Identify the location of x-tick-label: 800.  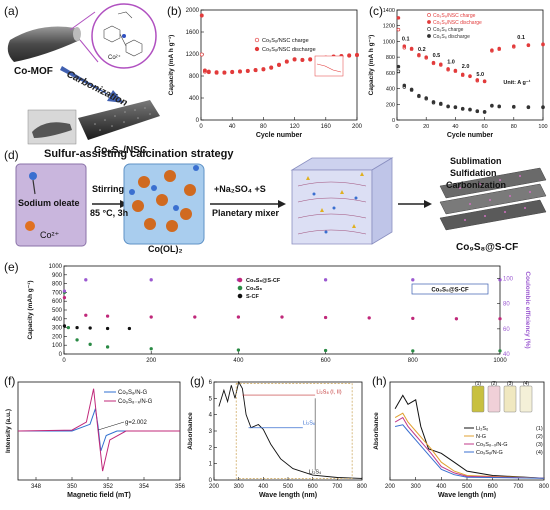
(362, 487).